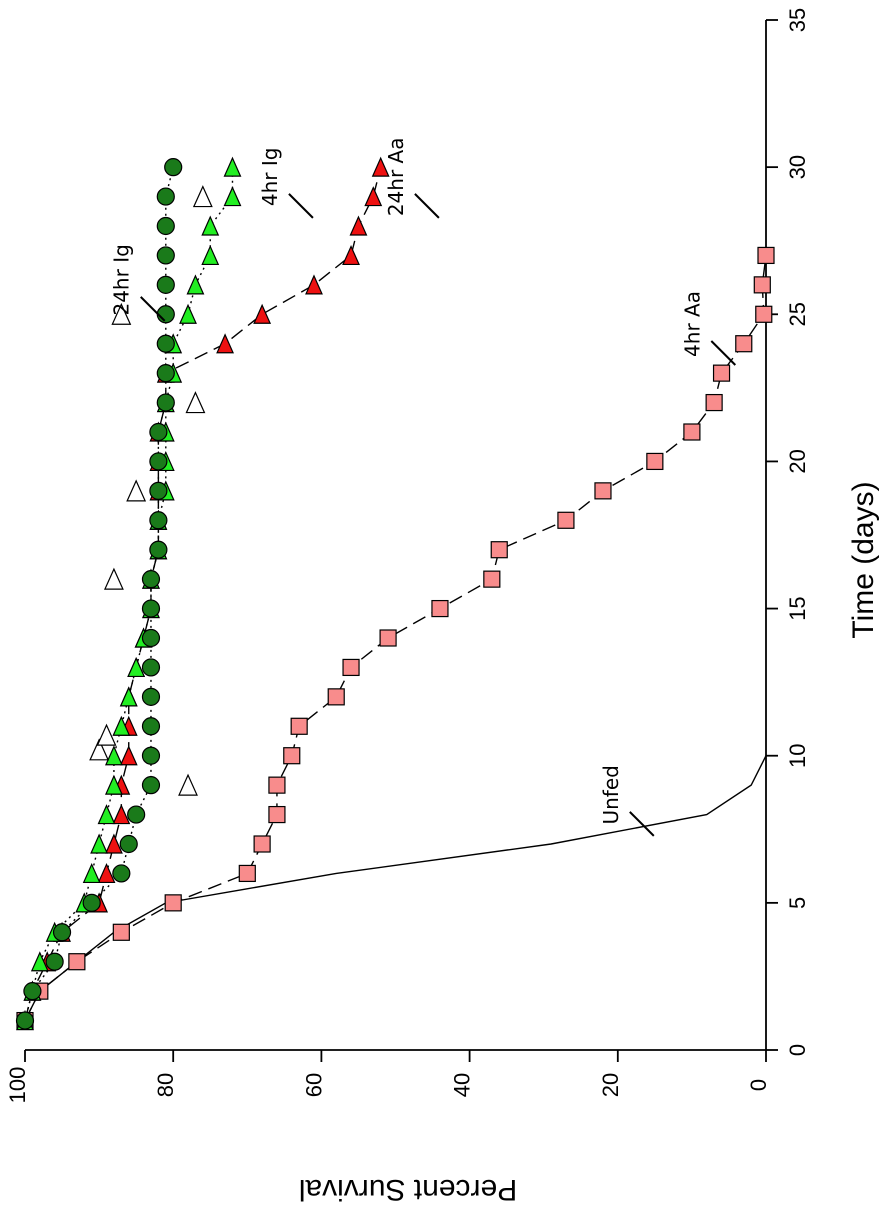  What do you see at coordinates (301, 206) in the screenshot?
I see `annotation-leader-4hr-ig` at bounding box center [301, 206].